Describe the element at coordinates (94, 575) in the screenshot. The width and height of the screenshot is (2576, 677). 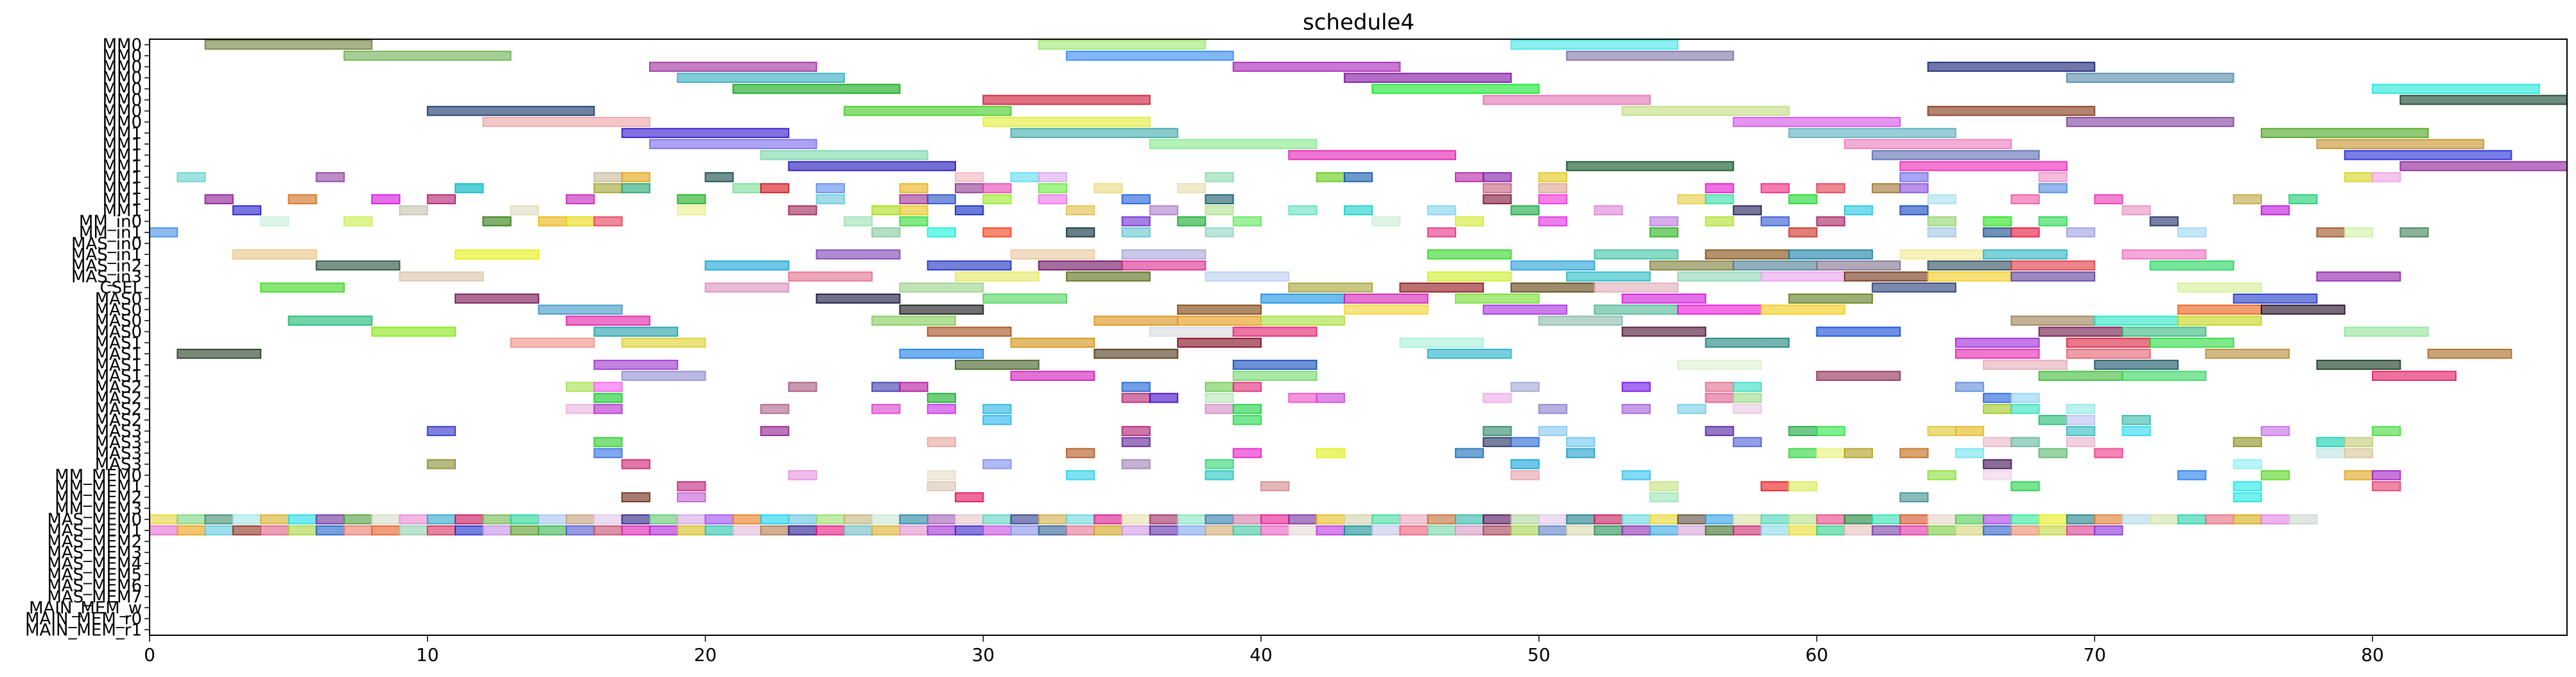
I see `y-tick-label: MAS_MEM5` at that location.